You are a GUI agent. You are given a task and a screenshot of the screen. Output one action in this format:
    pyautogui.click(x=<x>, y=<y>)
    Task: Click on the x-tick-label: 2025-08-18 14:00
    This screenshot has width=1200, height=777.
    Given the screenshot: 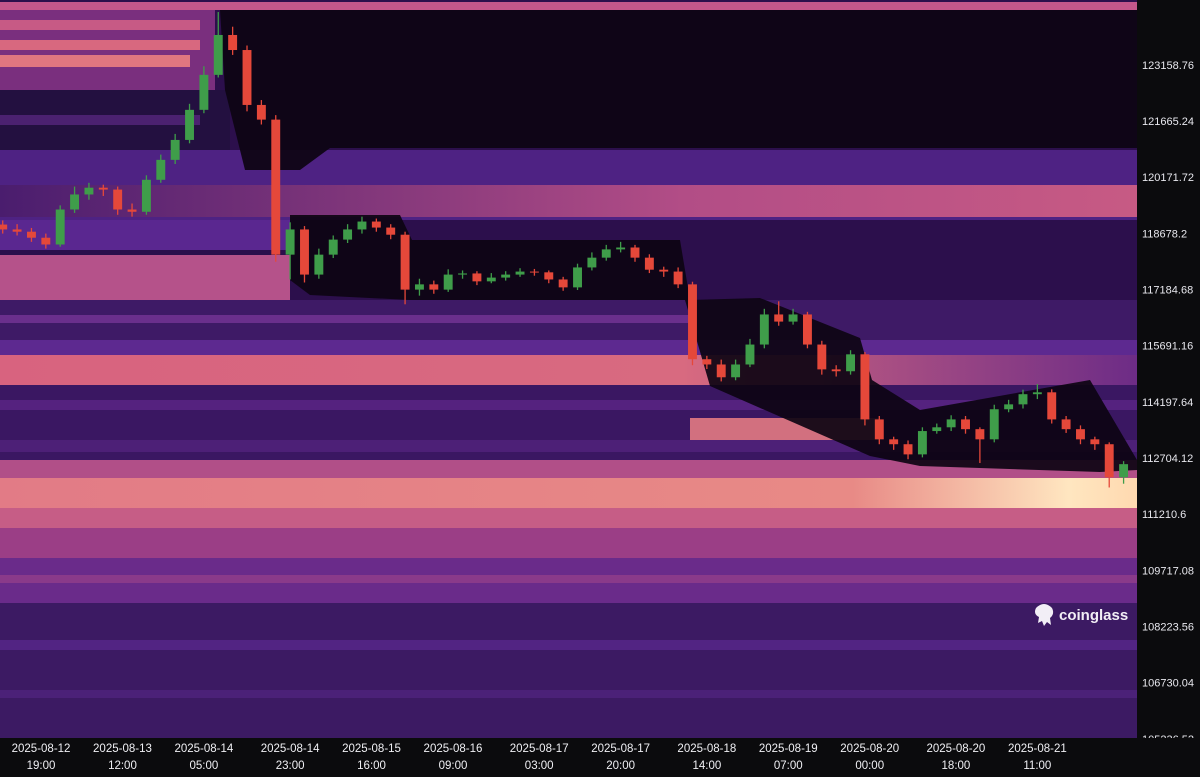 What is the action you would take?
    pyautogui.click(x=707, y=757)
    